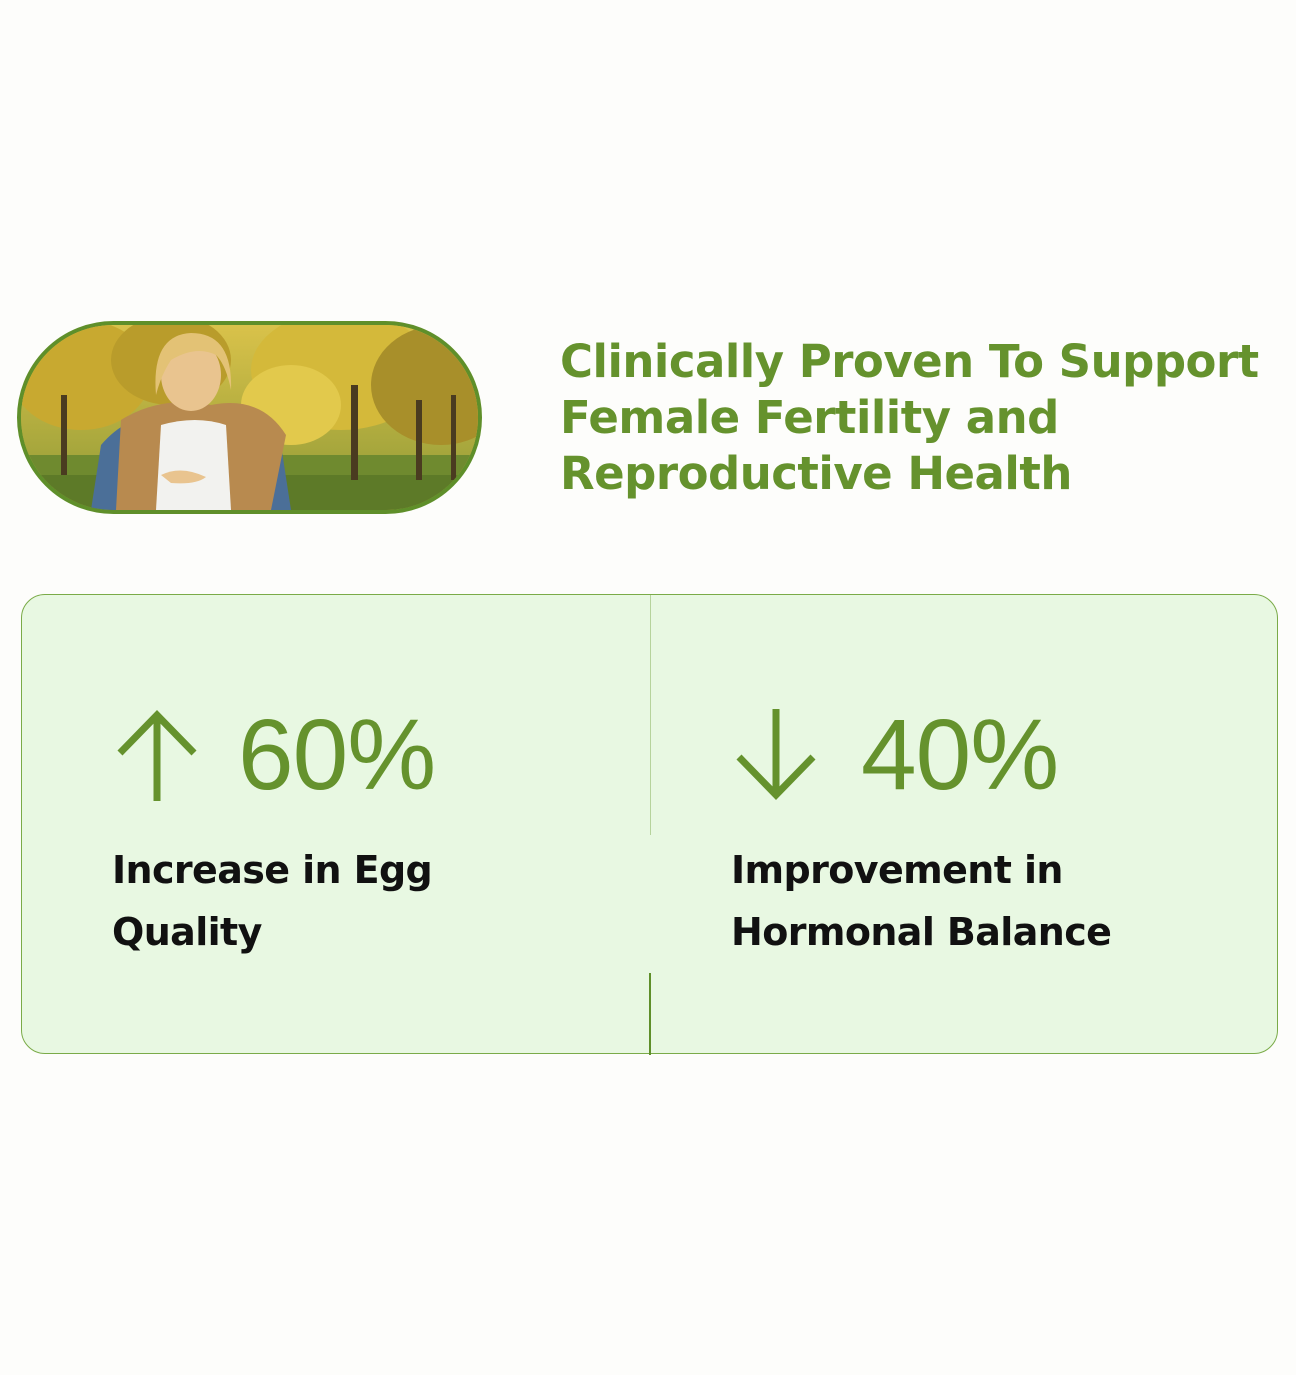 This screenshot has width=1296, height=1375. What do you see at coordinates (347, 829) in the screenshot?
I see `stat-egg-quality: 60% Increase in Egg Quality` at bounding box center [347, 829].